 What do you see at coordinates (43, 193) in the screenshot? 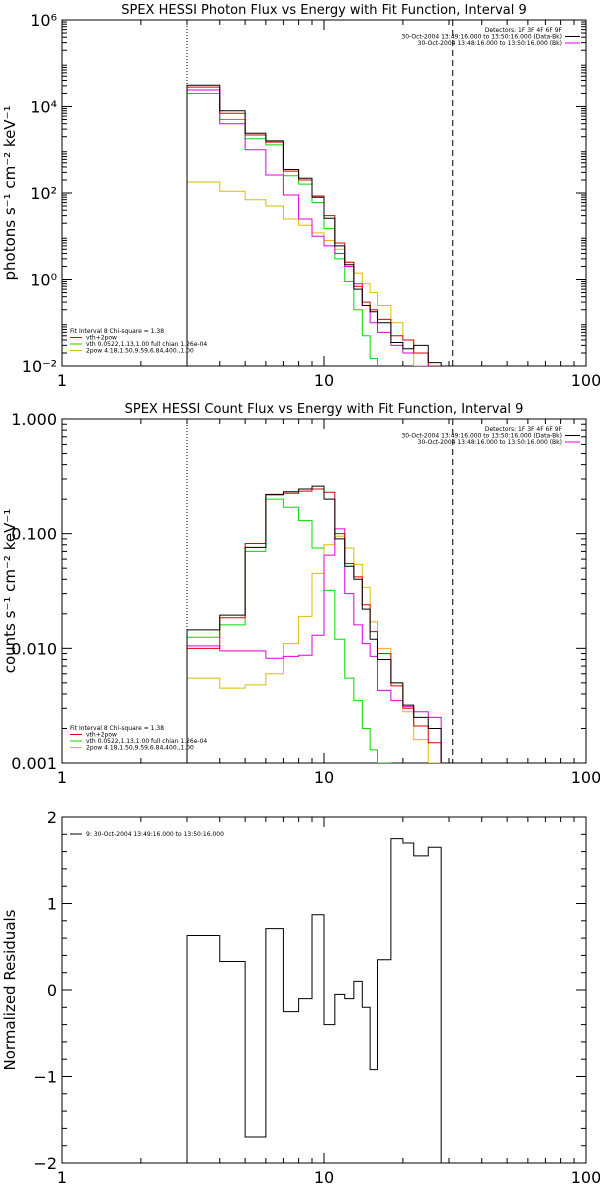
I see `y-tick-label: 10²` at bounding box center [43, 193].